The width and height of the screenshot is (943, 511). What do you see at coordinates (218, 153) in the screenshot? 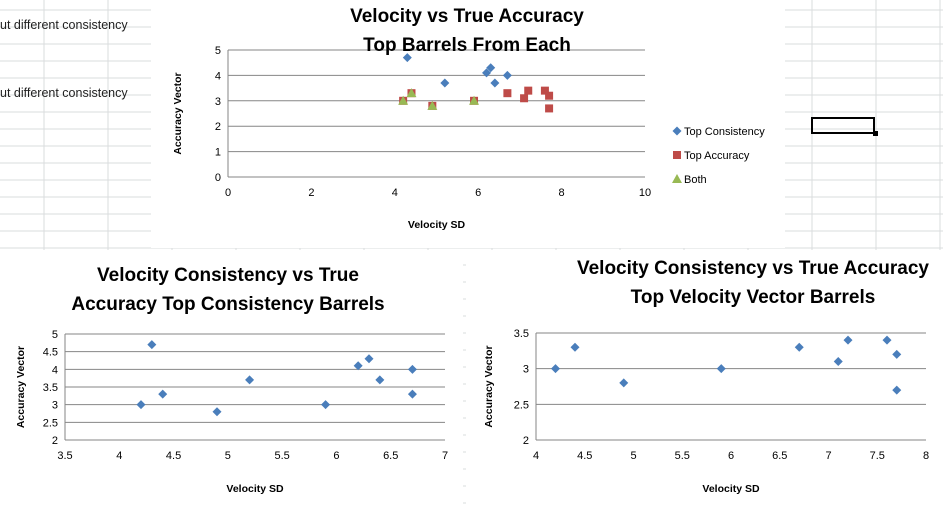
I see `y-tick-label: 1` at bounding box center [218, 153].